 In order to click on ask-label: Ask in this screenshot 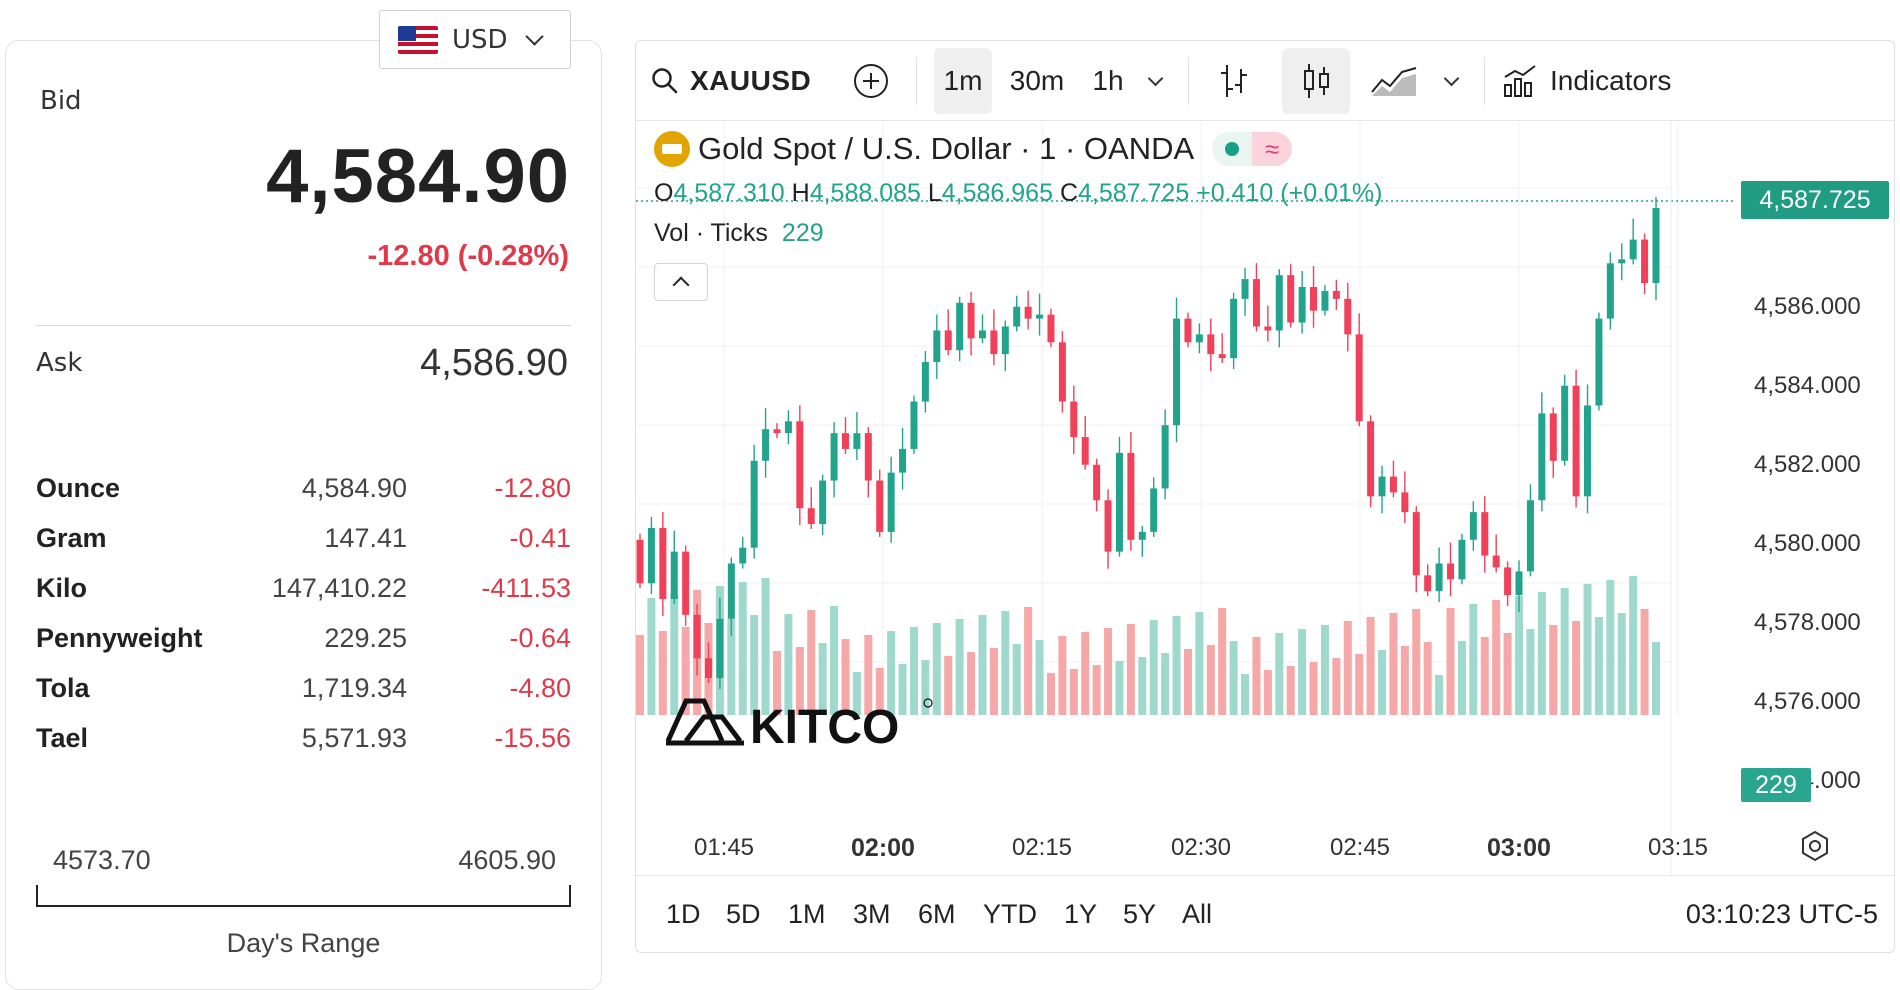, I will do `click(59, 363)`.